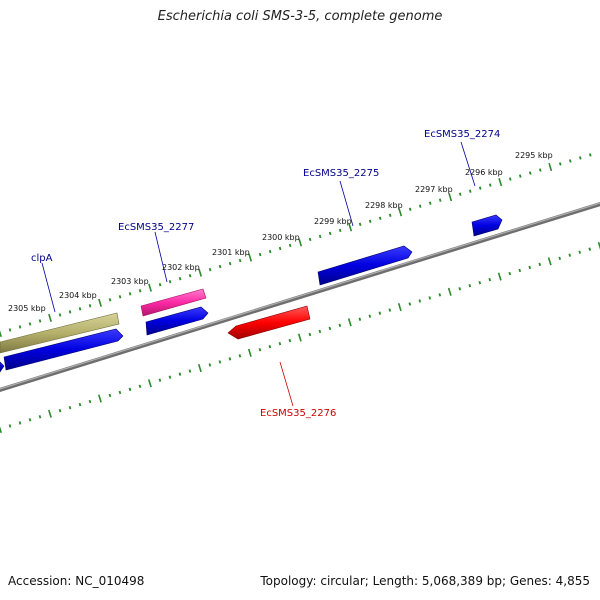  I want to click on kbp-label: 2295 kbp, so click(534, 155).